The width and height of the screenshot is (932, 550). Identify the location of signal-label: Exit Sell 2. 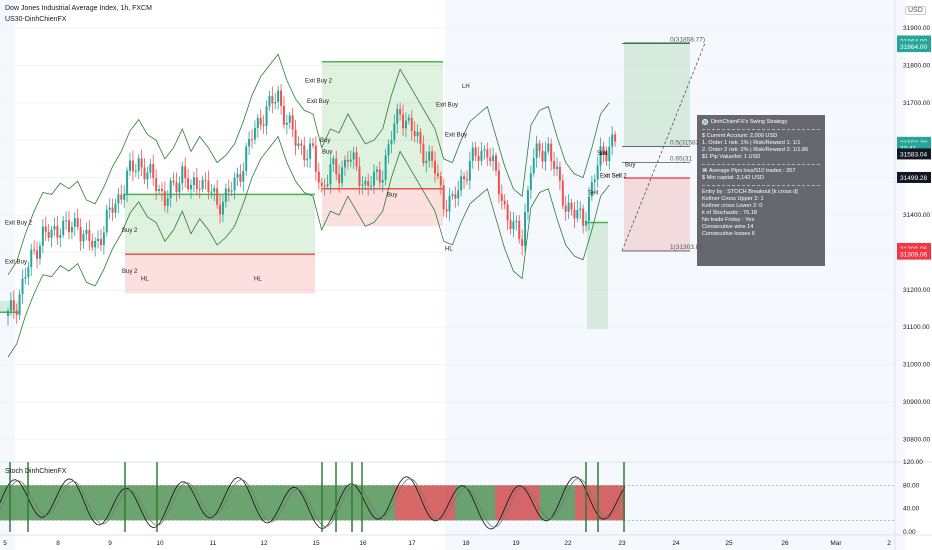
(613, 177).